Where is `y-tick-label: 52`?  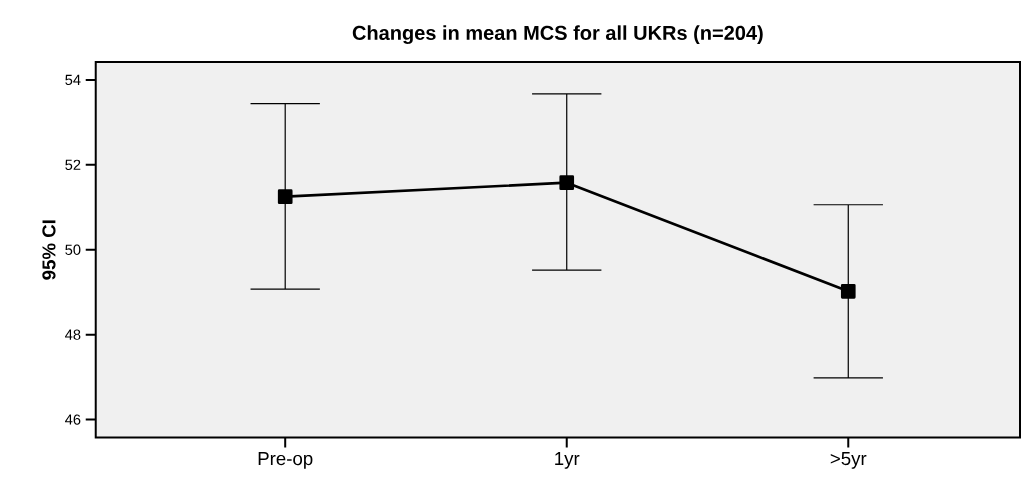
y-tick-label: 52 is located at coordinates (73, 165).